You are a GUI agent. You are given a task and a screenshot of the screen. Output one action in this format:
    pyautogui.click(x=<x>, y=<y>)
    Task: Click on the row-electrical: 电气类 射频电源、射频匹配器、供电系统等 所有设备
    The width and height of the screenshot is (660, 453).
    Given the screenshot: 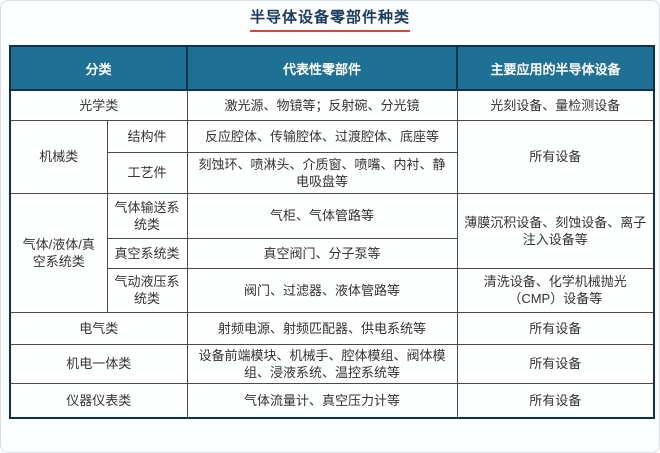 What is the action you would take?
    pyautogui.click(x=332, y=328)
    